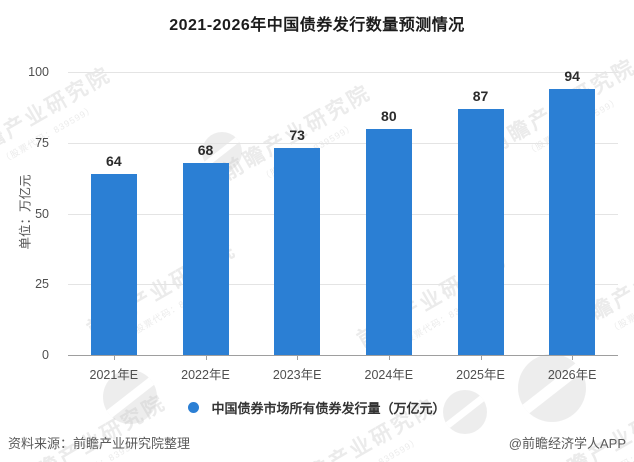  What do you see at coordinates (194, 407) in the screenshot?
I see `legend-marker-circle-icon` at bounding box center [194, 407].